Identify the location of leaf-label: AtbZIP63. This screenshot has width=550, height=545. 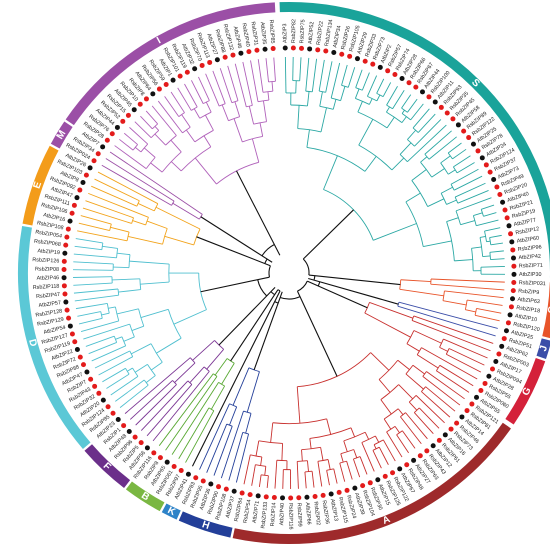
(528, 301).